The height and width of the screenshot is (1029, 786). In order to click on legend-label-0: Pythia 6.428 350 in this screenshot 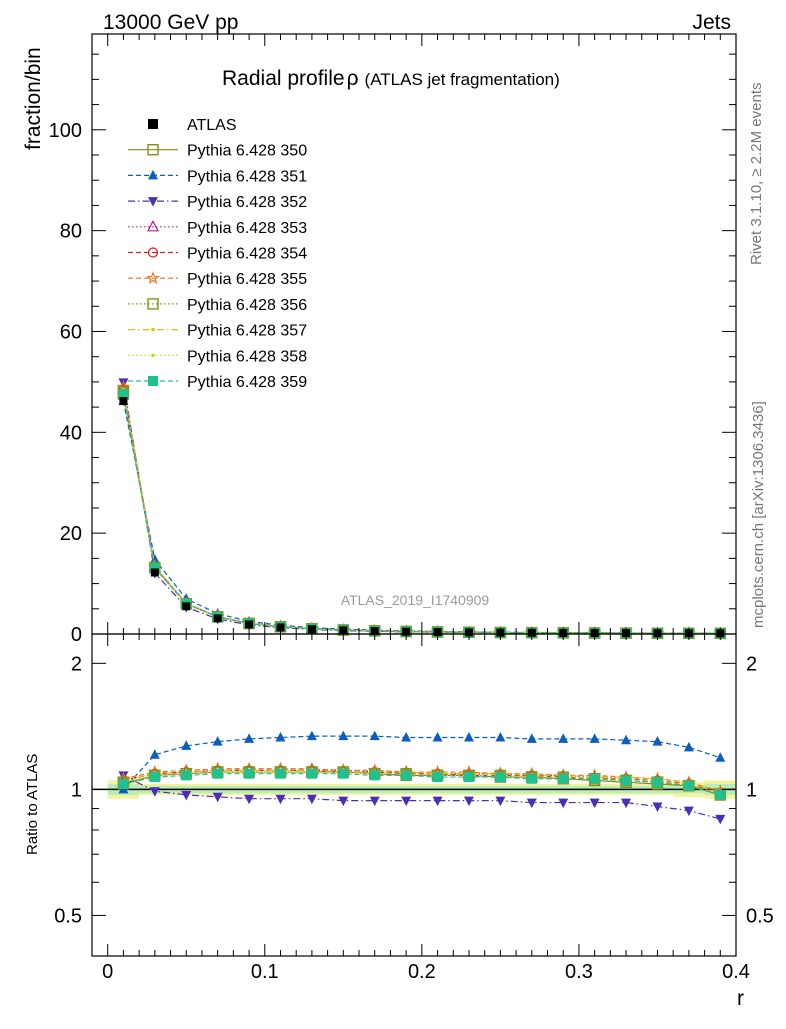, I will do `click(247, 151)`.